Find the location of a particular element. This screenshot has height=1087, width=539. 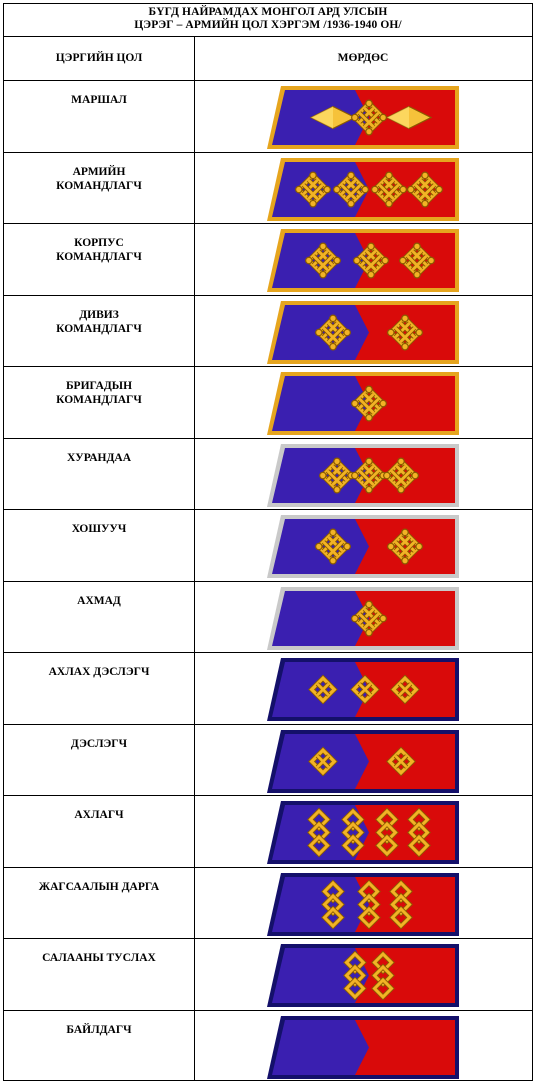

left-diamond-icon is located at coordinates (333, 117).